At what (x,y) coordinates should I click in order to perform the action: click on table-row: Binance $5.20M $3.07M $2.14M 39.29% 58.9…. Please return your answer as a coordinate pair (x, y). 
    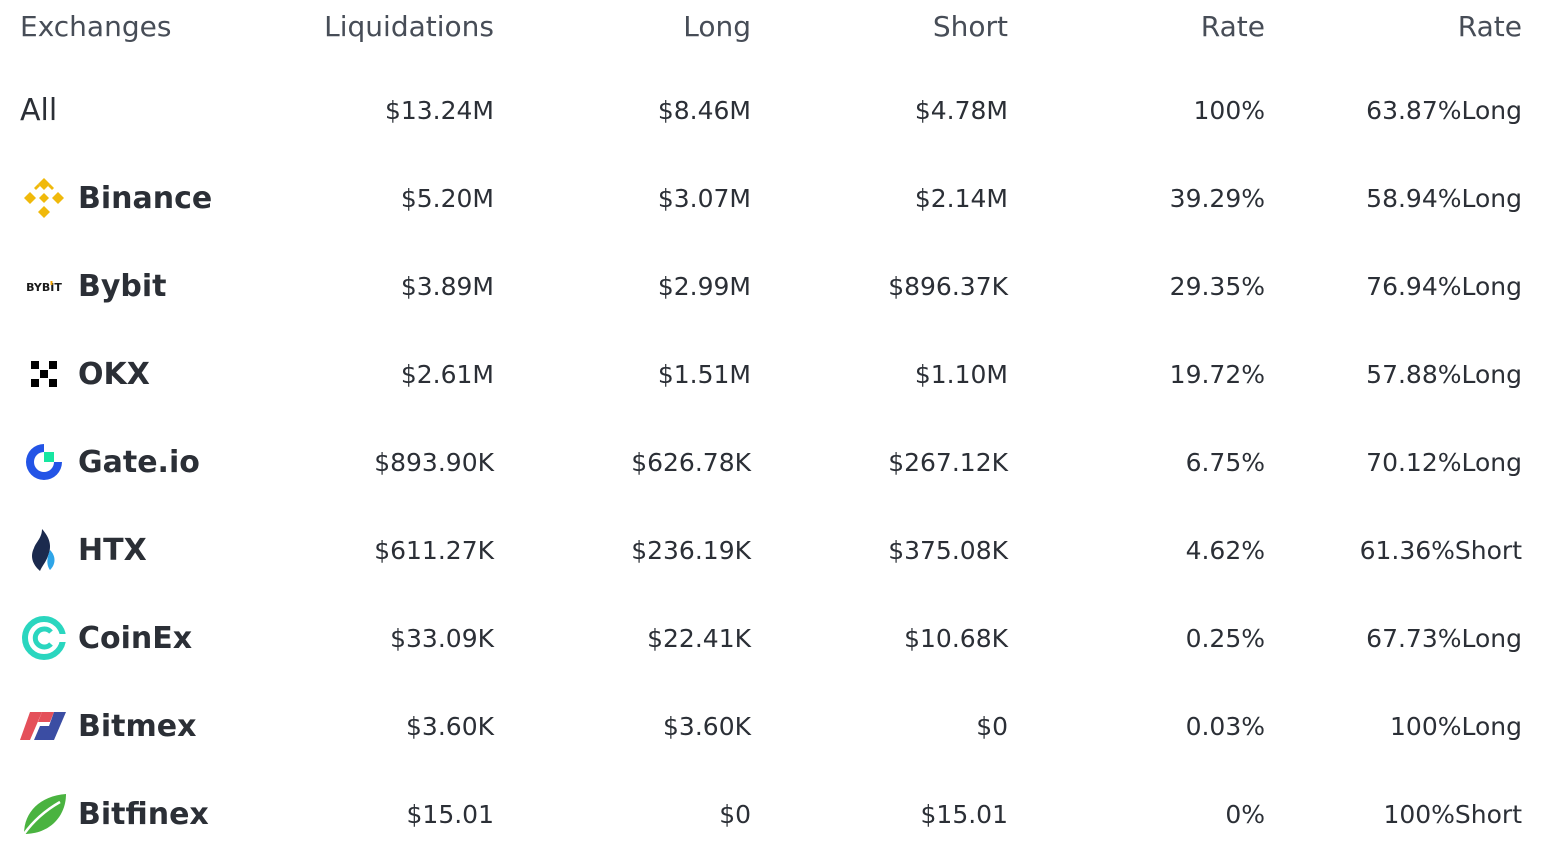
    Looking at the image, I should click on (771, 198).